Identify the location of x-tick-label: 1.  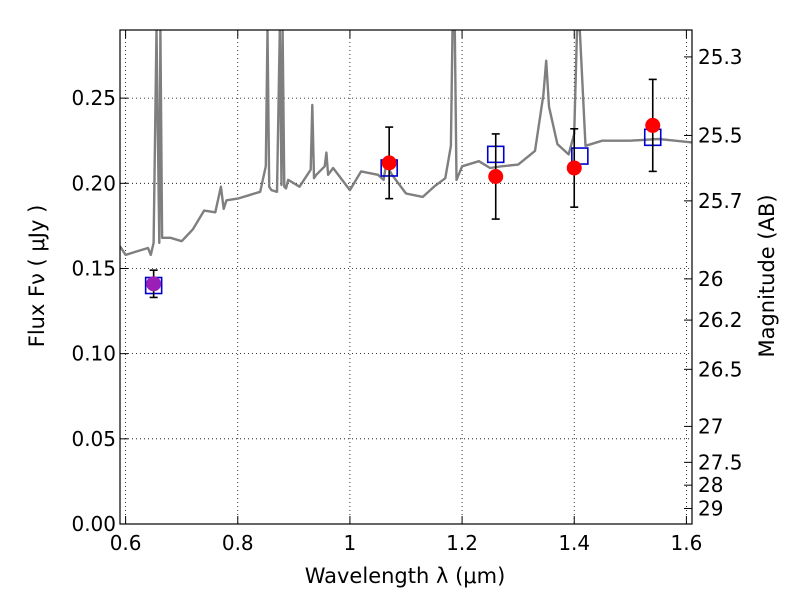
(350, 543).